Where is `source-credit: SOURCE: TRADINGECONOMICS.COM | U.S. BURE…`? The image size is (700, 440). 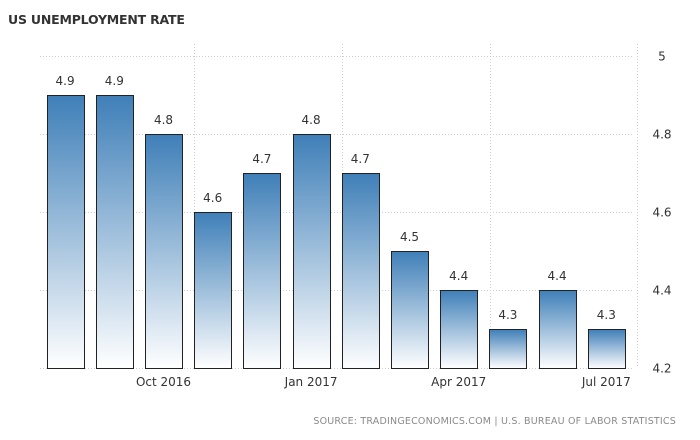 source-credit: SOURCE: TRADINGECONOMICS.COM | U.S. BURE… is located at coordinates (494, 421).